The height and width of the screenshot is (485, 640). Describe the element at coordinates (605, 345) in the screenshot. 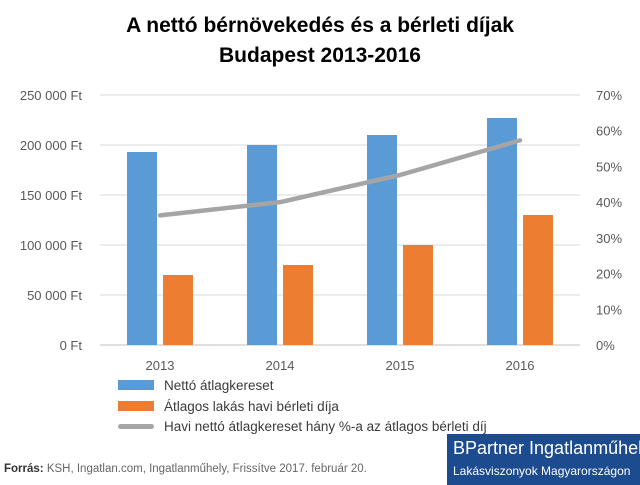

I see `y-right-tick-label: 0%` at that location.